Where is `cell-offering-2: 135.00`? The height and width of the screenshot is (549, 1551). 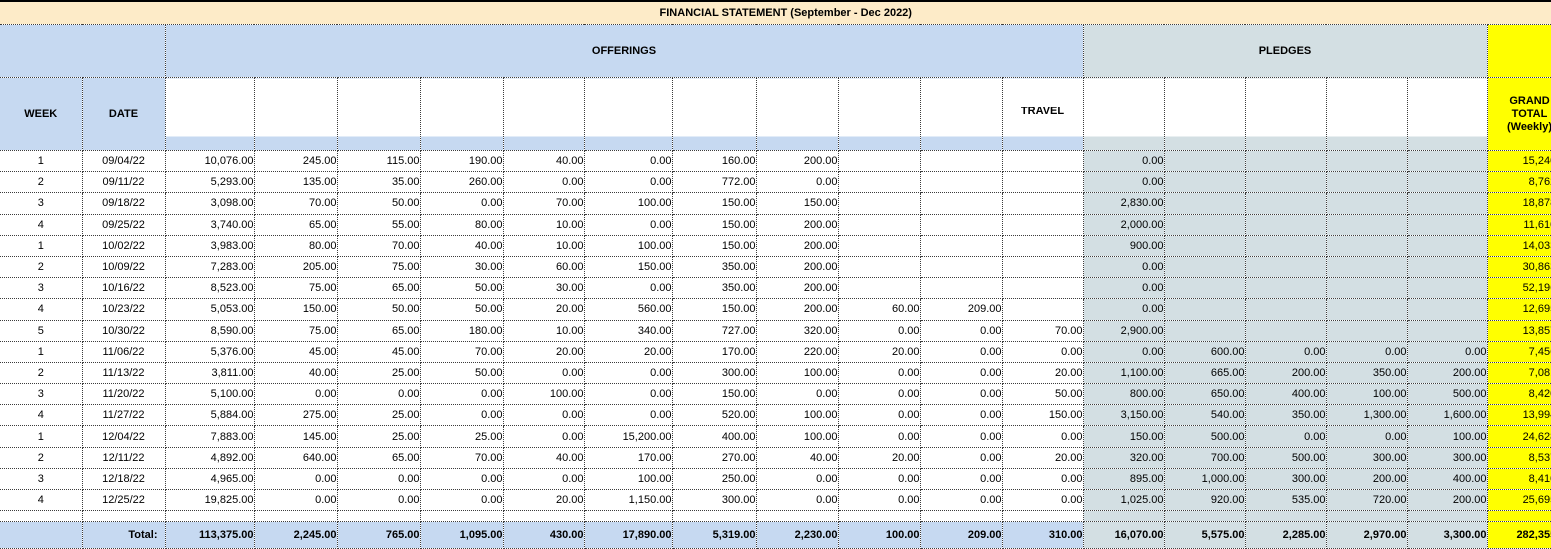
cell-offering-2: 135.00 is located at coordinates (295, 182).